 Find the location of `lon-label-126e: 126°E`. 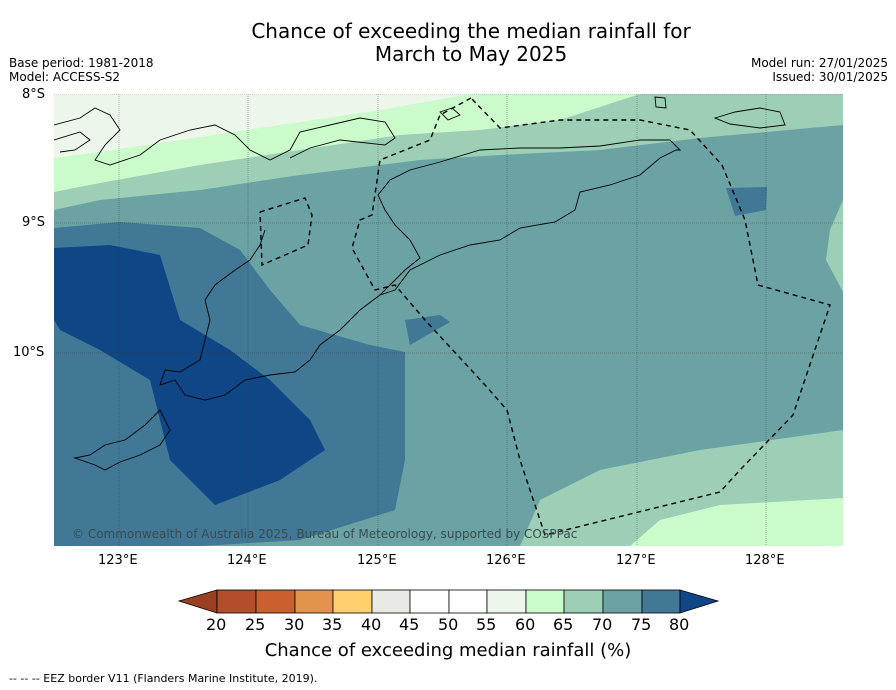

lon-label-126e: 126°E is located at coordinates (506, 560).